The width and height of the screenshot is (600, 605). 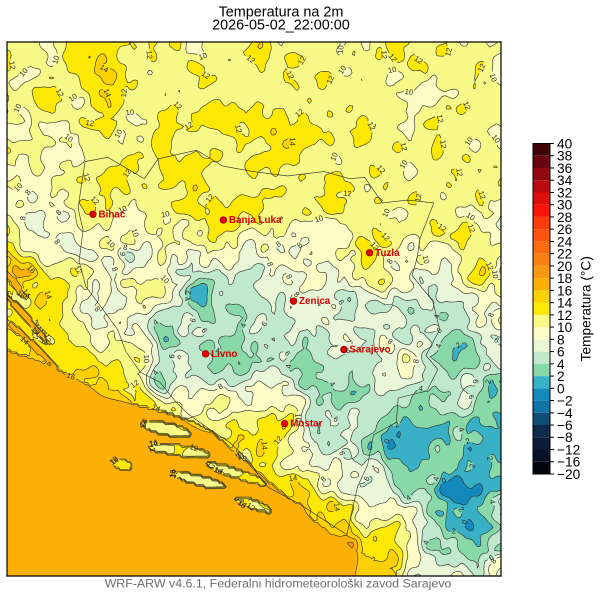 I want to click on svg-text: Tuzla, so click(x=387, y=253).